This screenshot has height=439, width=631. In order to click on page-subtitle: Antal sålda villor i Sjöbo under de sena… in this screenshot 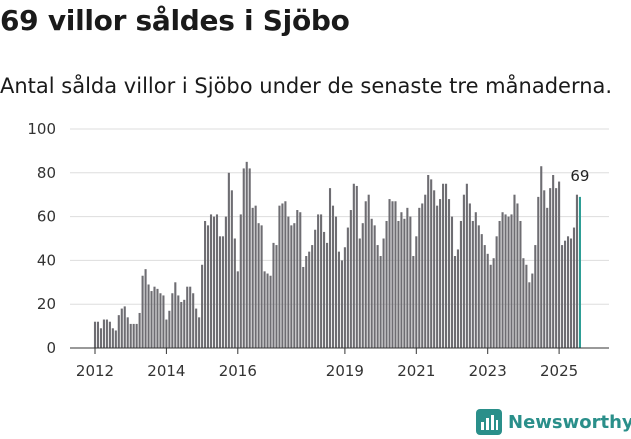, I will do `click(306, 86)`.